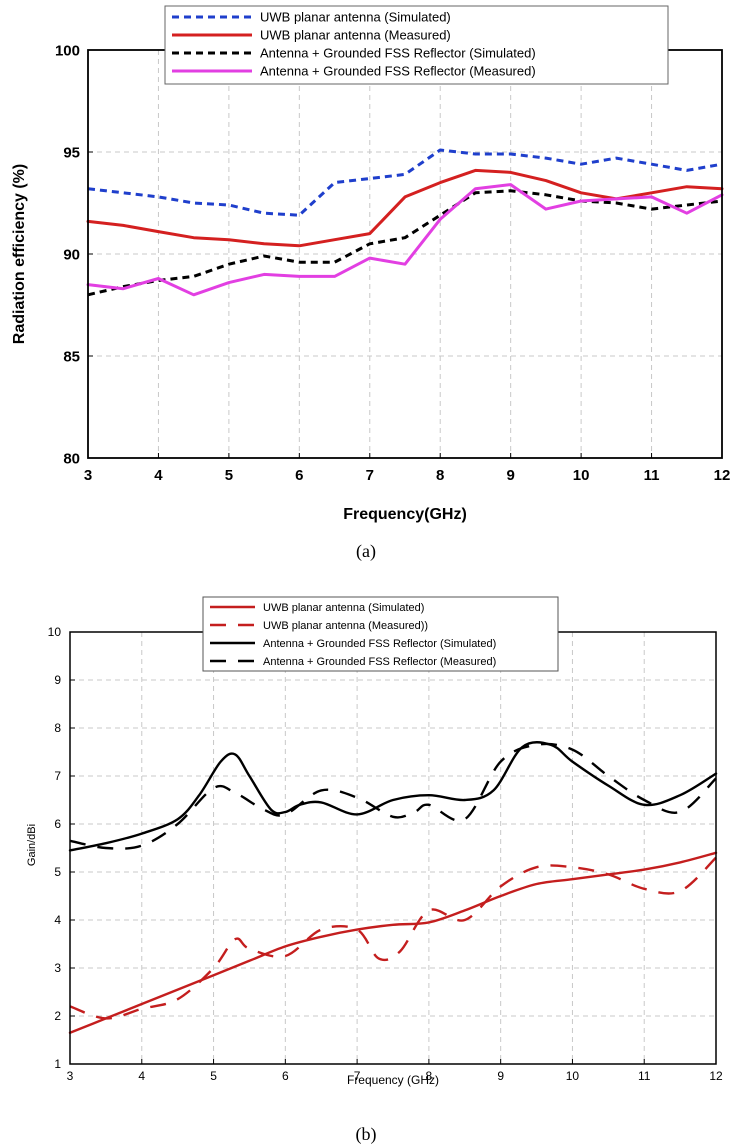 Image resolution: width=731 pixels, height=1147 pixels. What do you see at coordinates (67, 50) in the screenshot?
I see `y-tick-label: 100` at bounding box center [67, 50].